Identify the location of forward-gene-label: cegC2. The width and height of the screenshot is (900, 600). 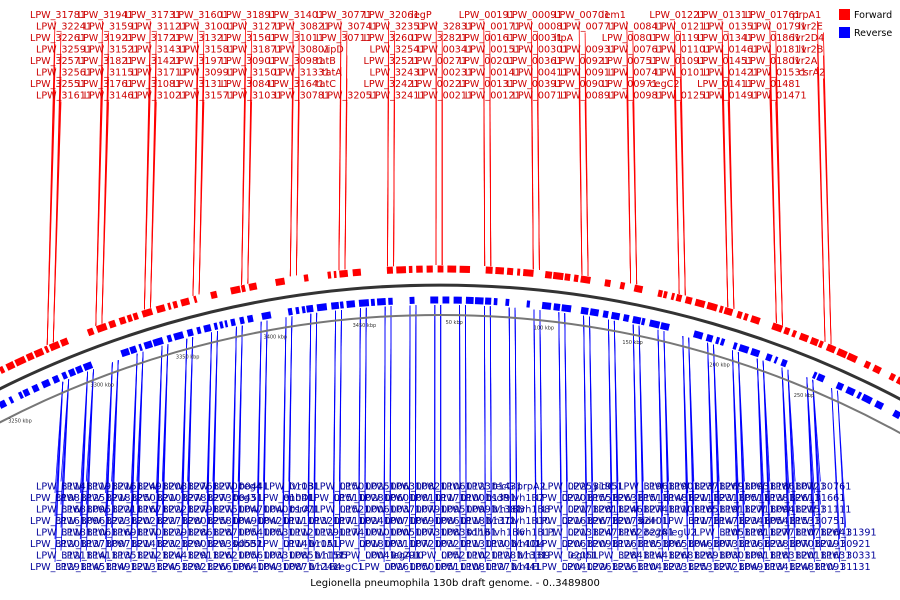
(664, 84).